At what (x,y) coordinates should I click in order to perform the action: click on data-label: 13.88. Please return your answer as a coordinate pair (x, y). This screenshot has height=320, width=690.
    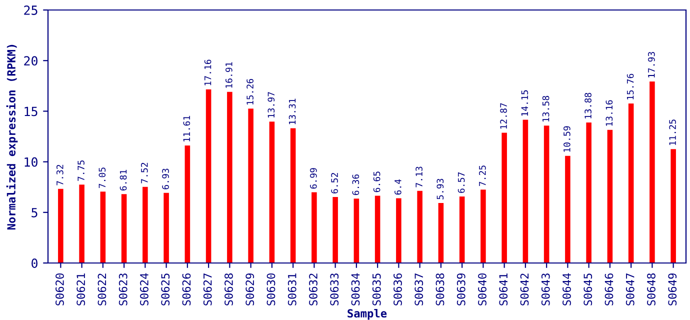
    Looking at the image, I should click on (588, 105).